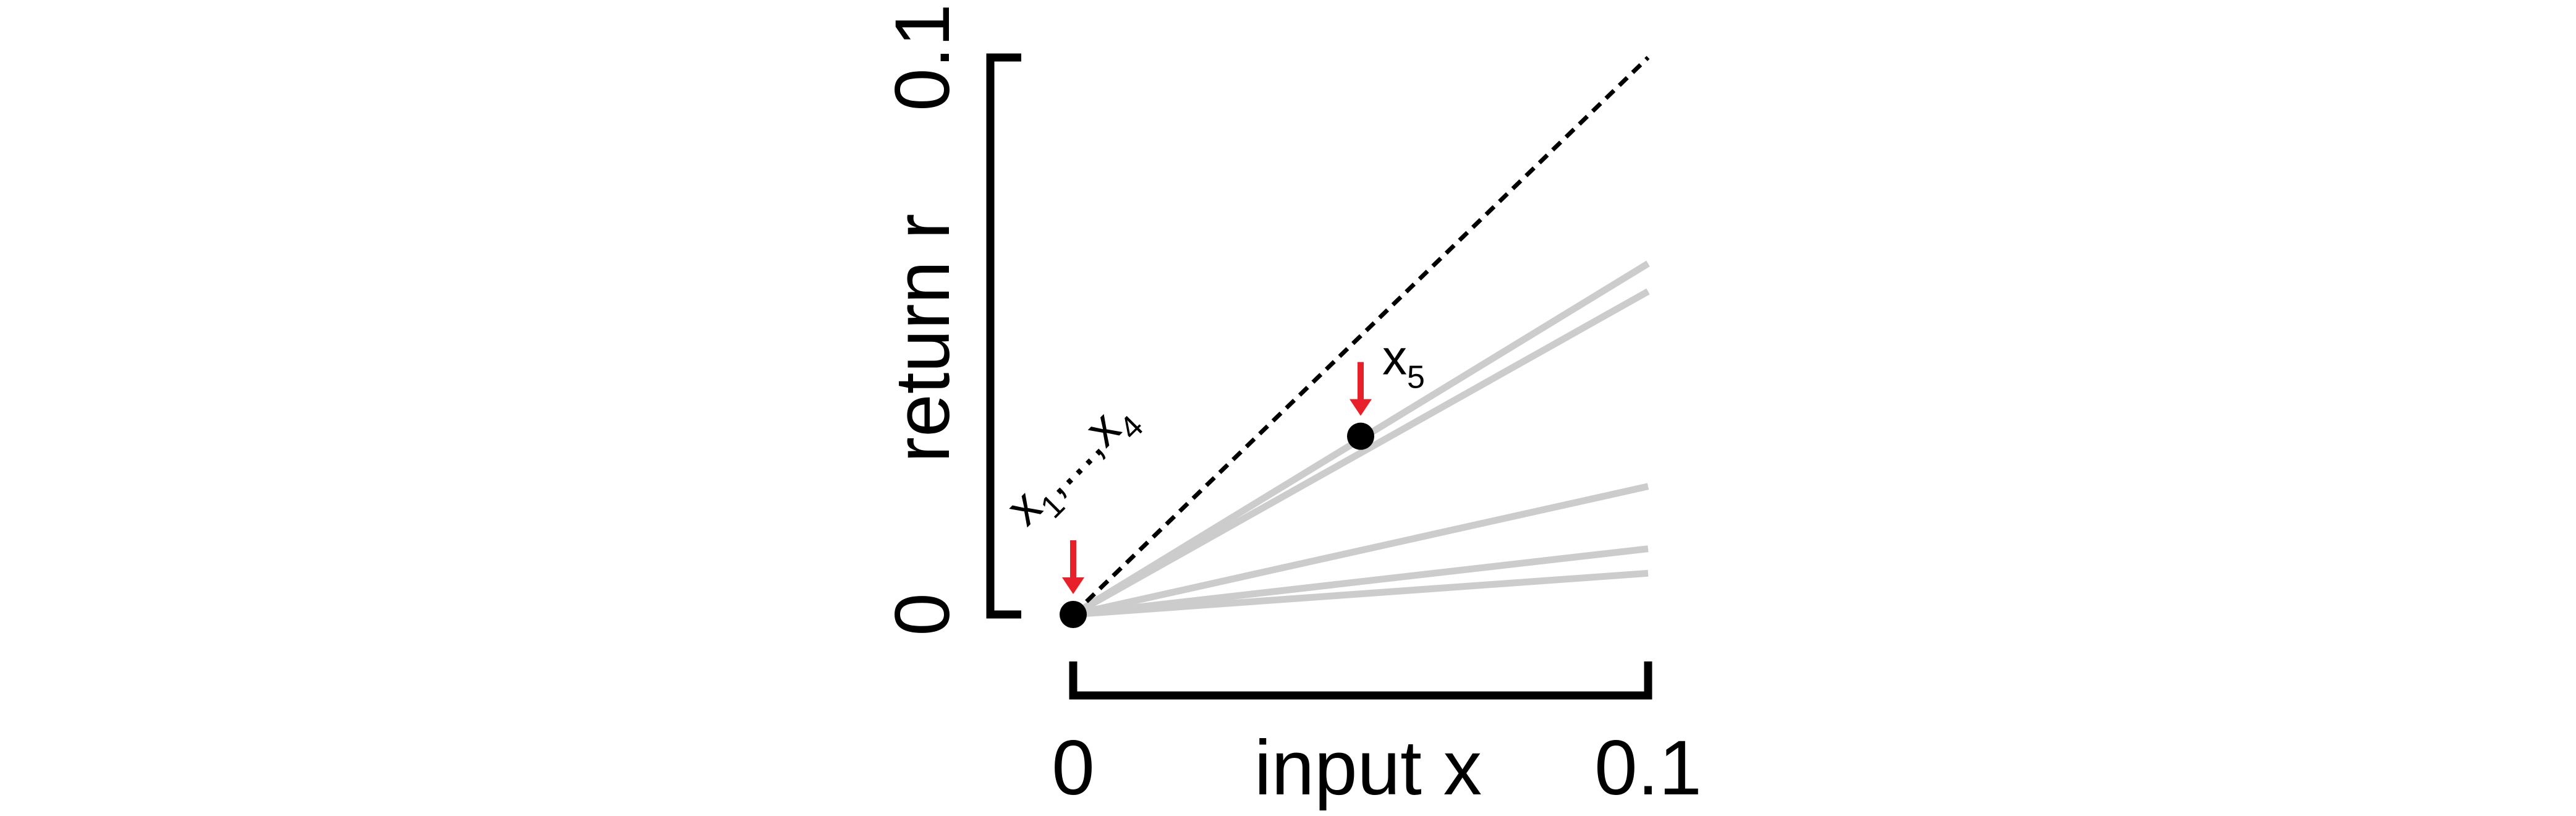  What do you see at coordinates (1394, 357) in the screenshot?
I see `label-part: x` at bounding box center [1394, 357].